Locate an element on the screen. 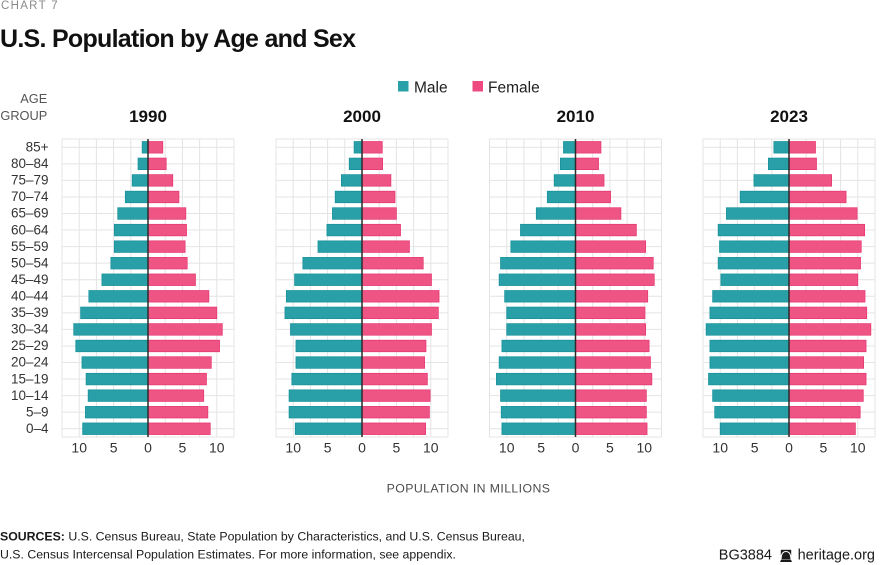 The height and width of the screenshot is (565, 884). svg-text: 35–39 is located at coordinates (30, 312).